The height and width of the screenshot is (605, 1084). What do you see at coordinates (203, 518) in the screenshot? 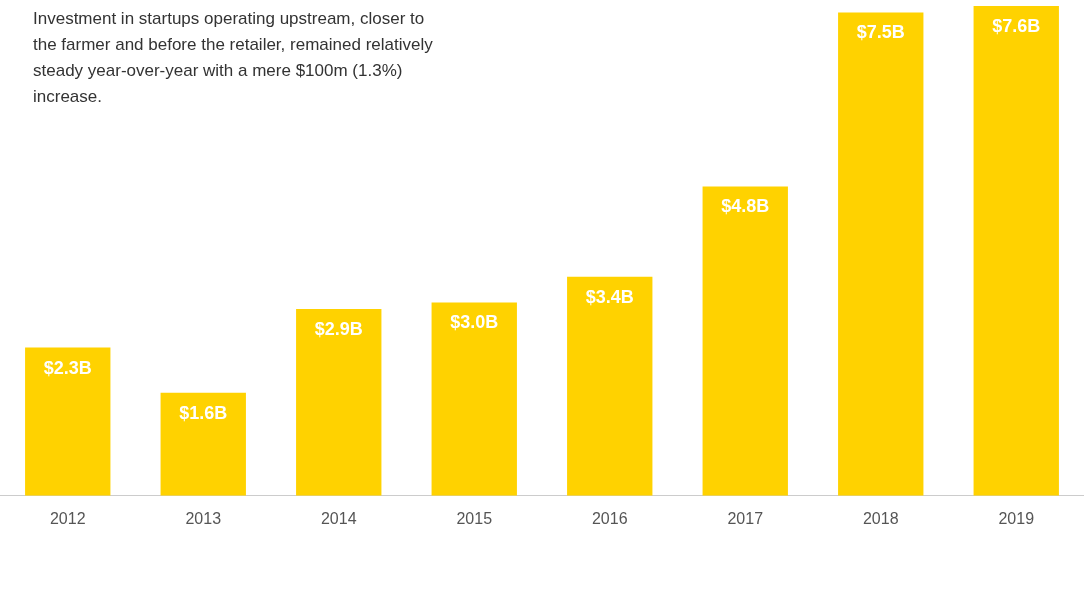
I see `x-tick-label: 2013` at bounding box center [203, 518].